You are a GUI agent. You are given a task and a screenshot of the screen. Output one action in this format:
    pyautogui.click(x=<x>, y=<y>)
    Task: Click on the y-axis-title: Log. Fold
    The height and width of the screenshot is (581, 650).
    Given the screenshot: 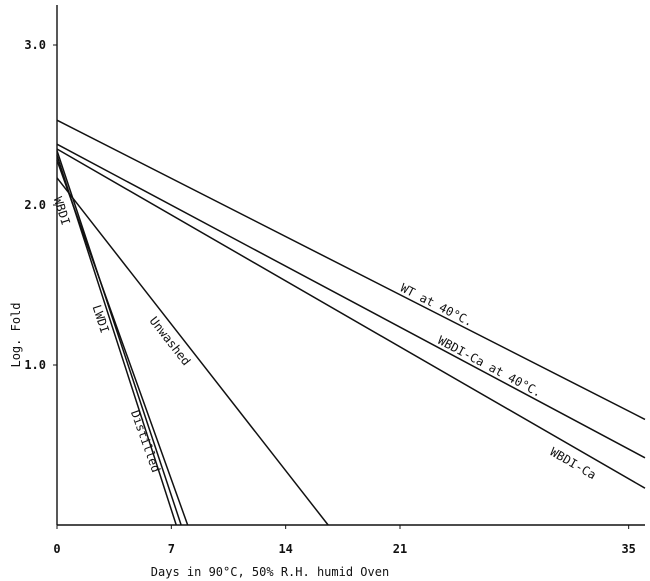 What is the action you would take?
    pyautogui.click(x=16, y=334)
    